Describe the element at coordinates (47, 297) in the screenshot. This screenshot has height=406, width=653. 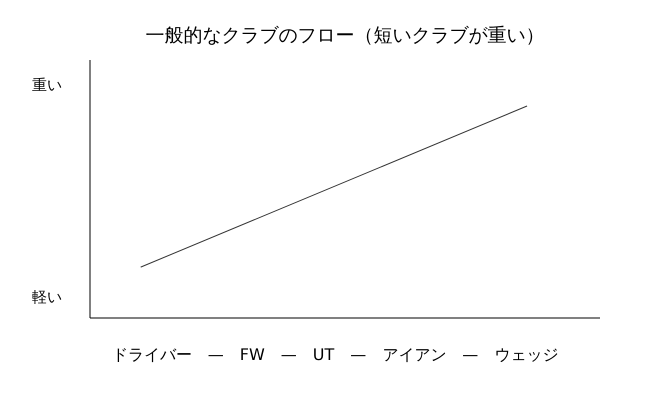
I see `text: 軽い` at that location.